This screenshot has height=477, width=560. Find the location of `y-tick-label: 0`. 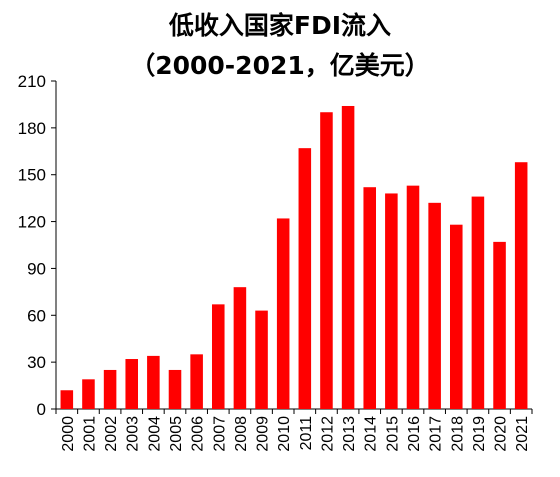

y-tick-label: 0 is located at coordinates (41, 409).